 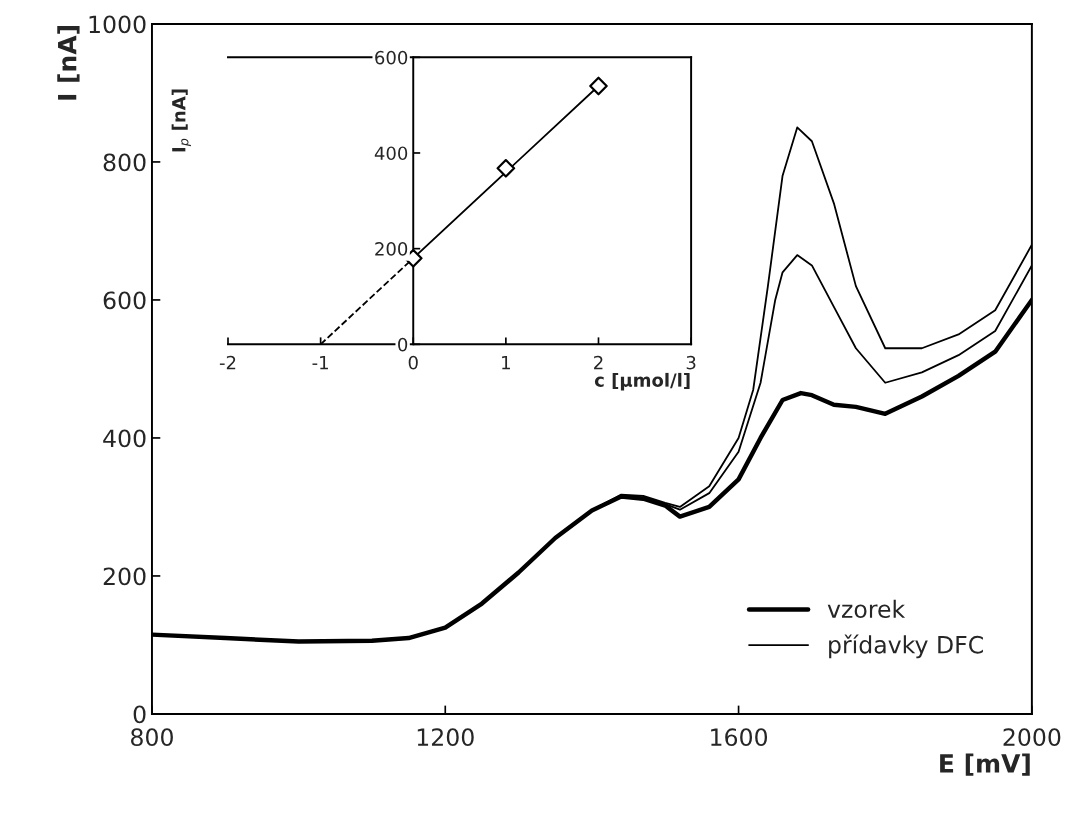 I want to click on x-tick-label: 1600, so click(x=739, y=737).